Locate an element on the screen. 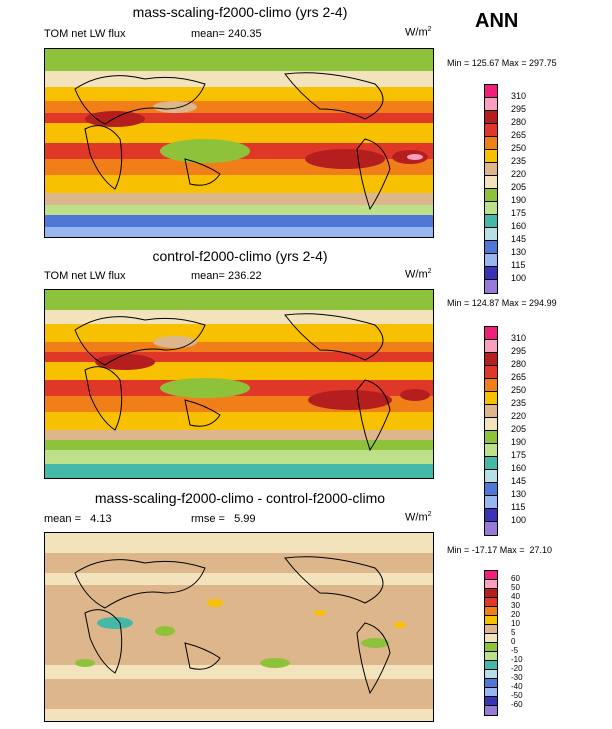 This screenshot has width=612, height=729. colorbar-label: -20 is located at coordinates (517, 668).